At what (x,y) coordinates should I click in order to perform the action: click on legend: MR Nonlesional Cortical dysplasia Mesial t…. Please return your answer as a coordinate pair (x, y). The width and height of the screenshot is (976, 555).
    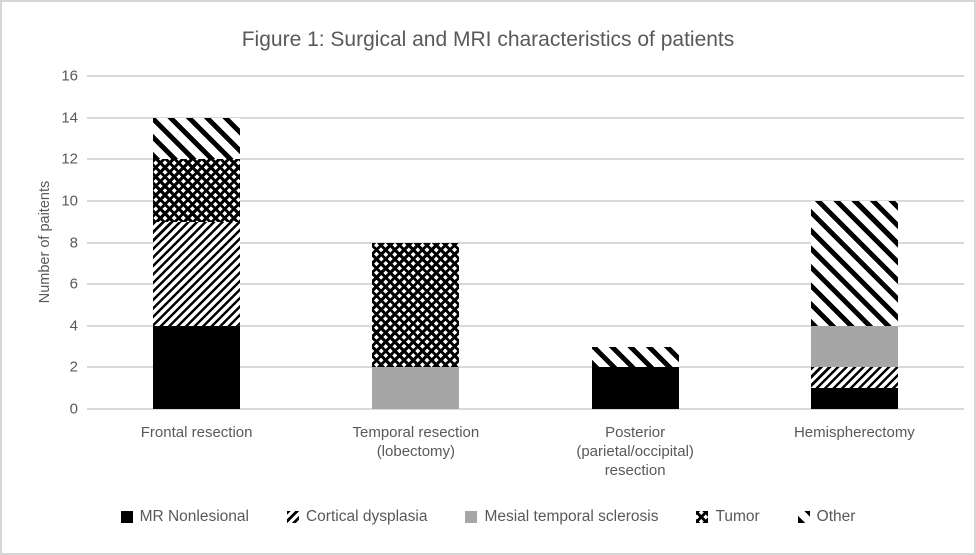
    Looking at the image, I should click on (488, 517).